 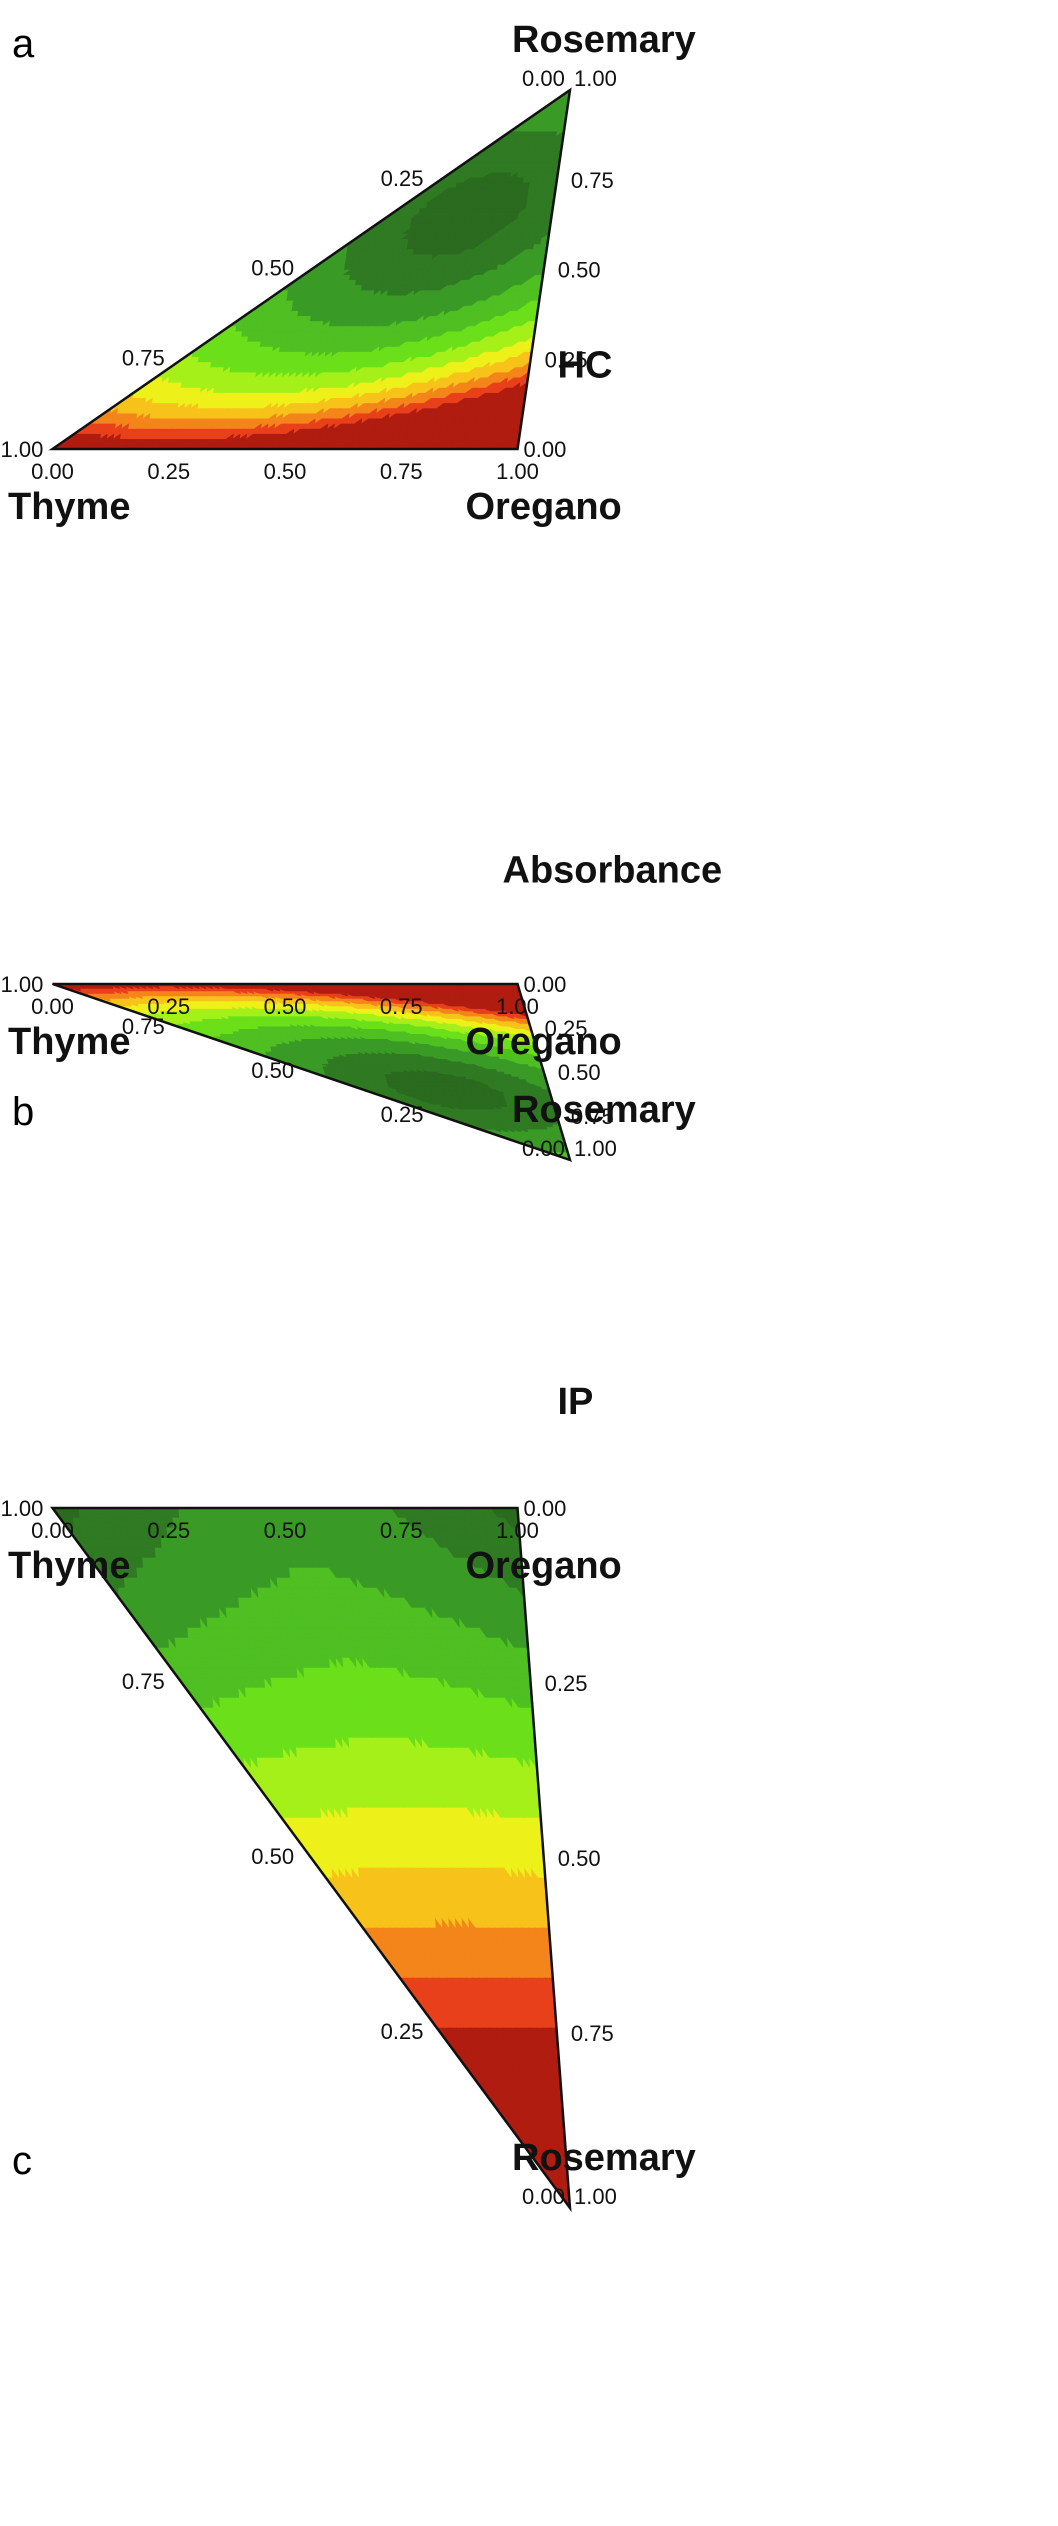 What do you see at coordinates (69, 507) in the screenshot?
I see `vertex-label-left: Thyme` at bounding box center [69, 507].